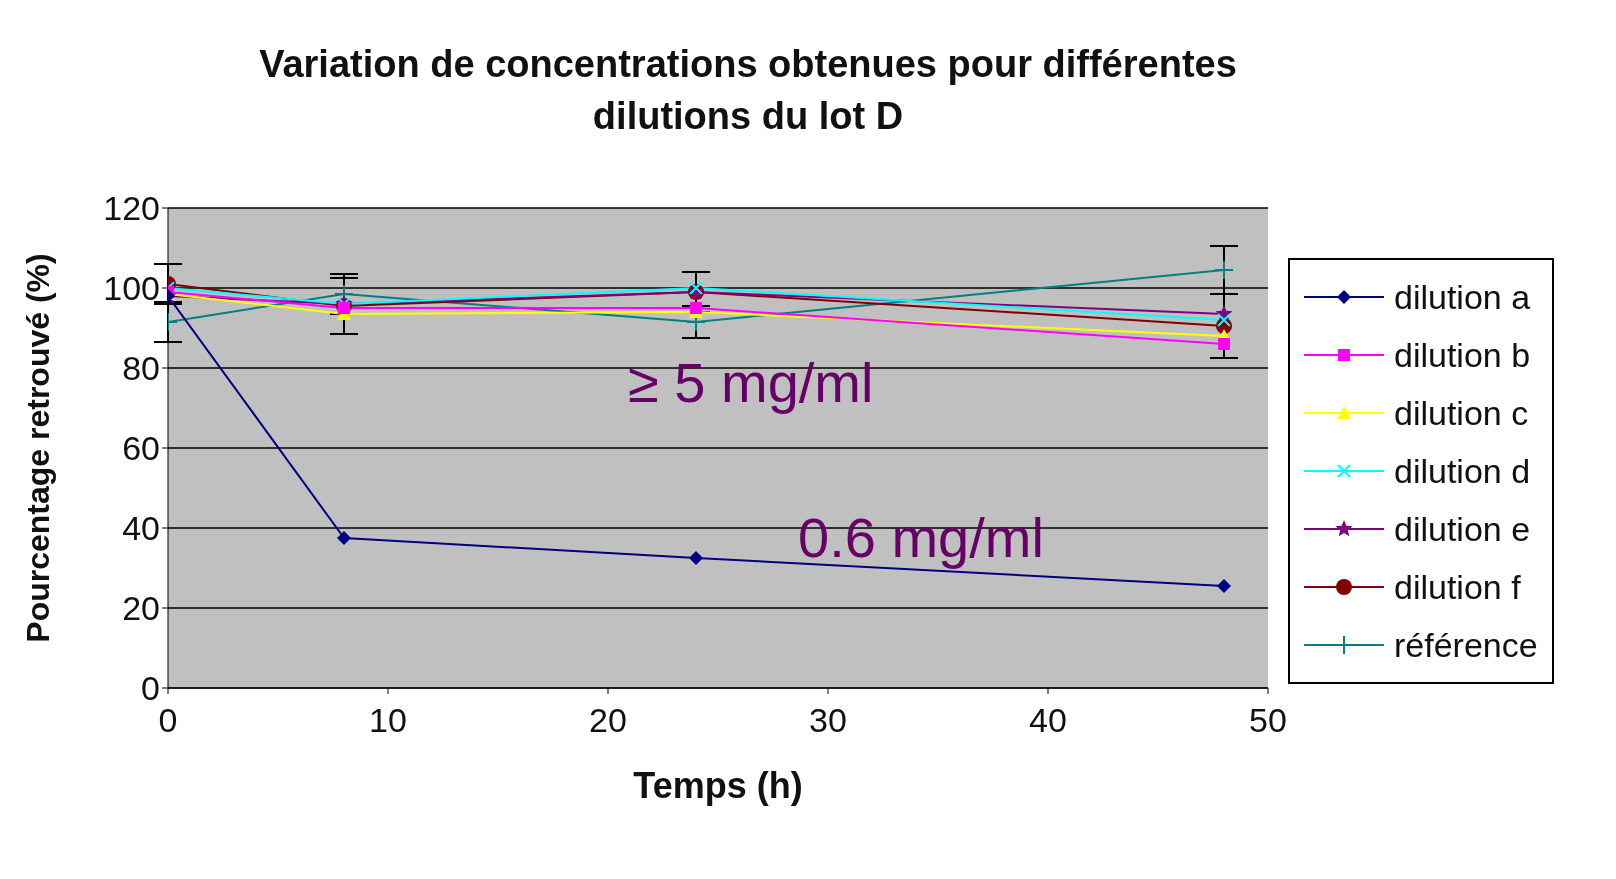 Image resolution: width=1616 pixels, height=879 pixels. What do you see at coordinates (1462, 355) in the screenshot?
I see `legend-label: dilution b` at bounding box center [1462, 355].